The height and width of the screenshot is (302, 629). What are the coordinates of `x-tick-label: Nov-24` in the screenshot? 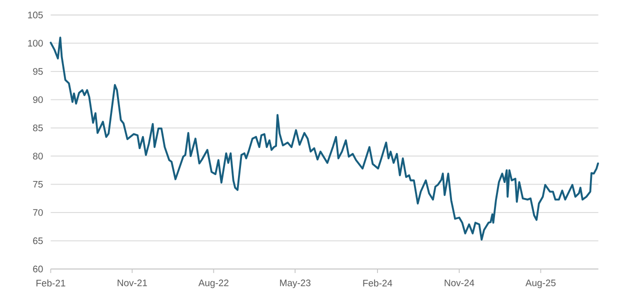 It's located at (459, 283).